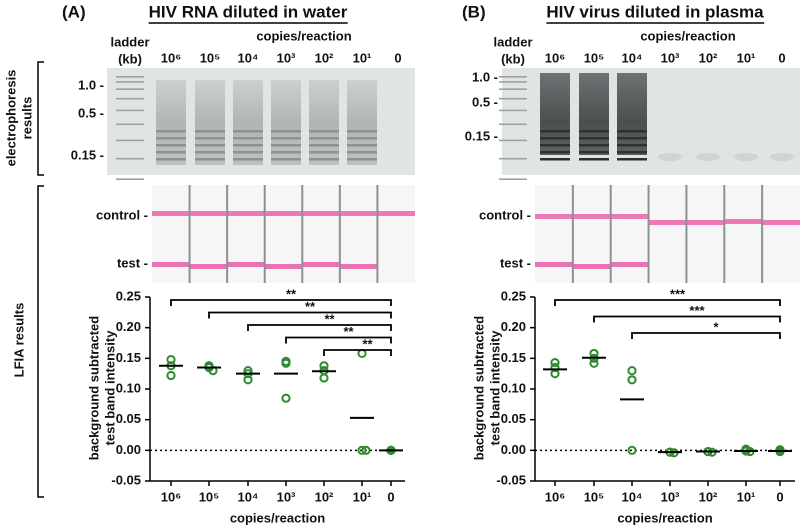 The width and height of the screenshot is (808, 529). Describe the element at coordinates (716, 326) in the screenshot. I see `significance-label: *` at that location.